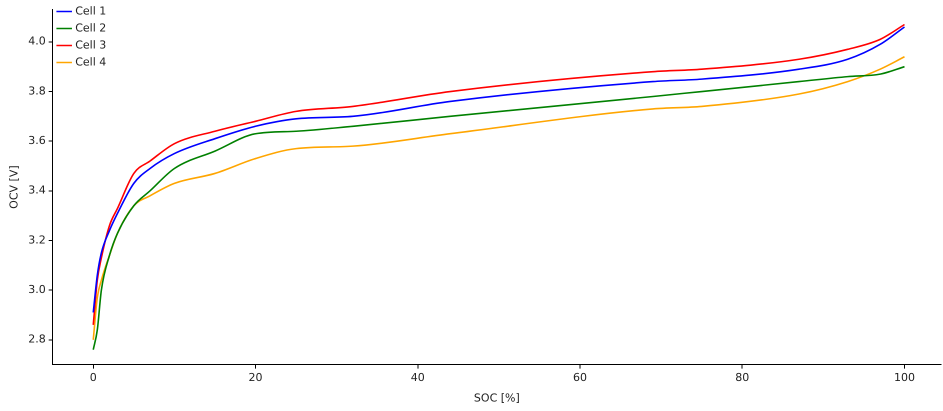  Describe the element at coordinates (742, 377) in the screenshot. I see `x-tick-label: 80` at that location.